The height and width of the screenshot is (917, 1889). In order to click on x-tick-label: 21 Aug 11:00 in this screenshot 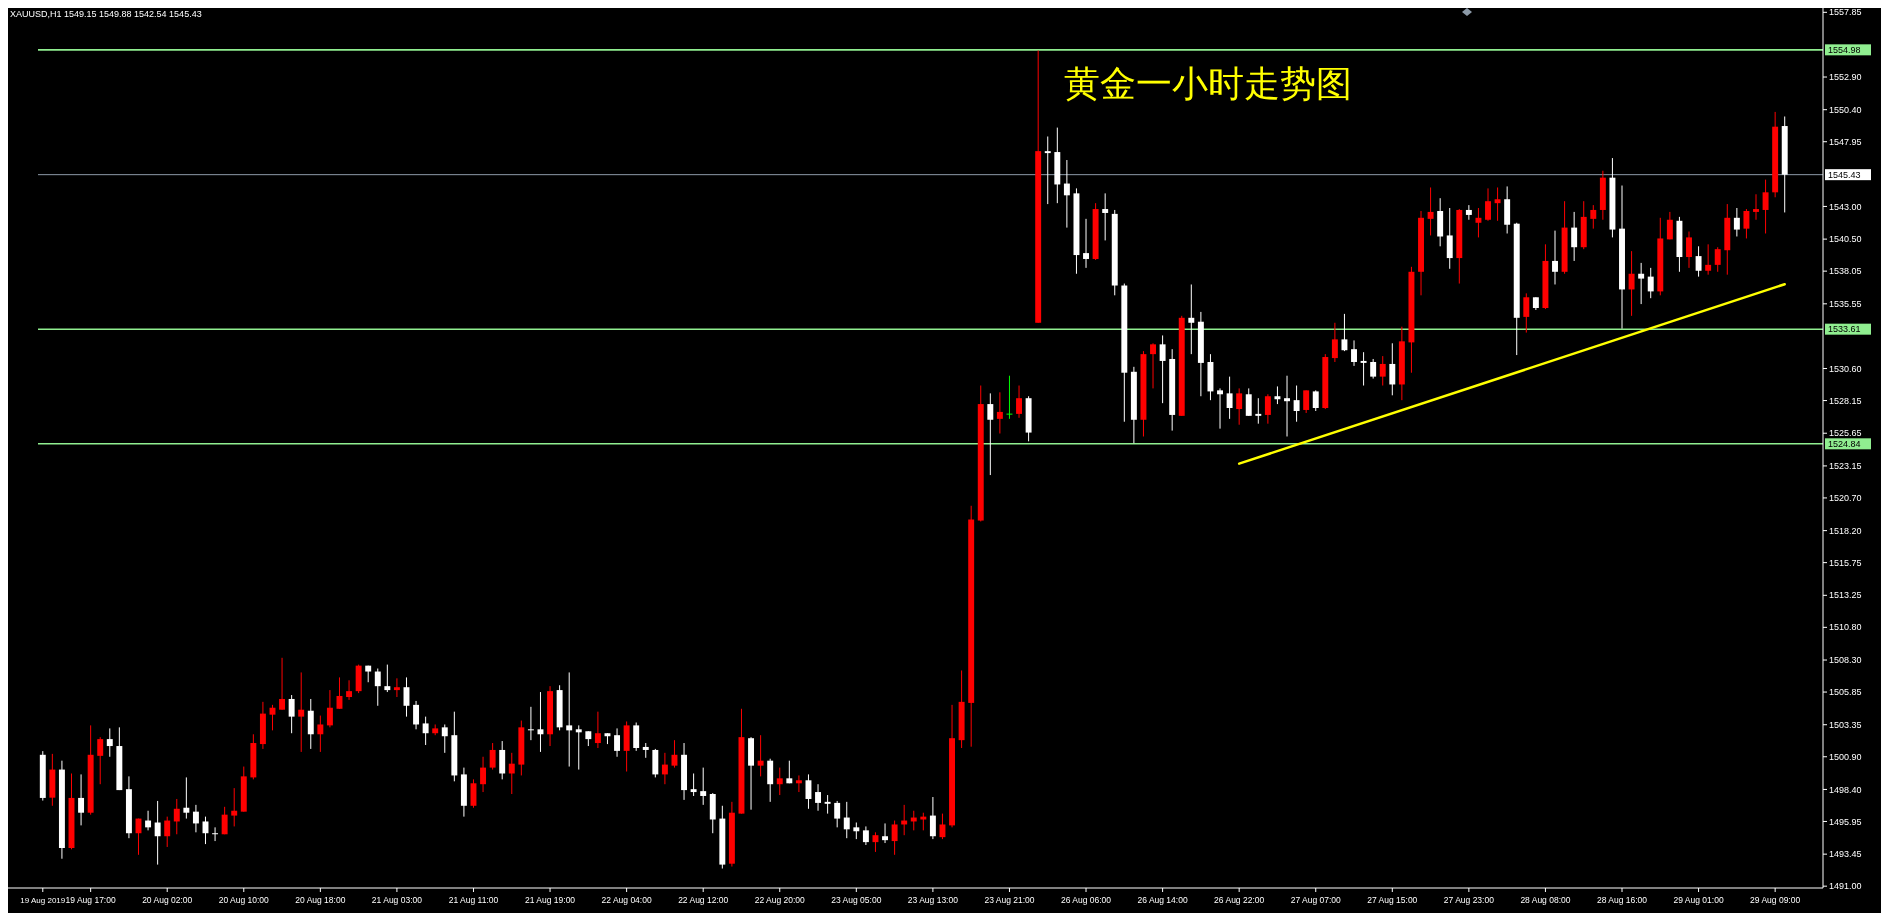, I will do `click(473, 900)`.